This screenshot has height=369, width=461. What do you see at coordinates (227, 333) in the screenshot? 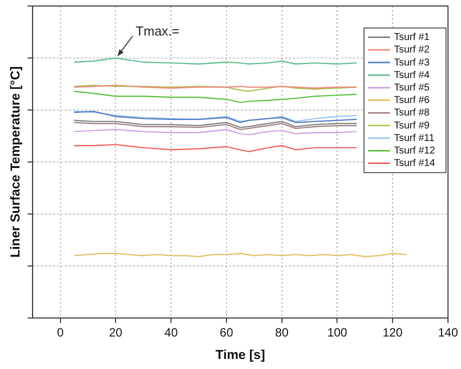
I see `x-tick-label: 60` at bounding box center [227, 333].